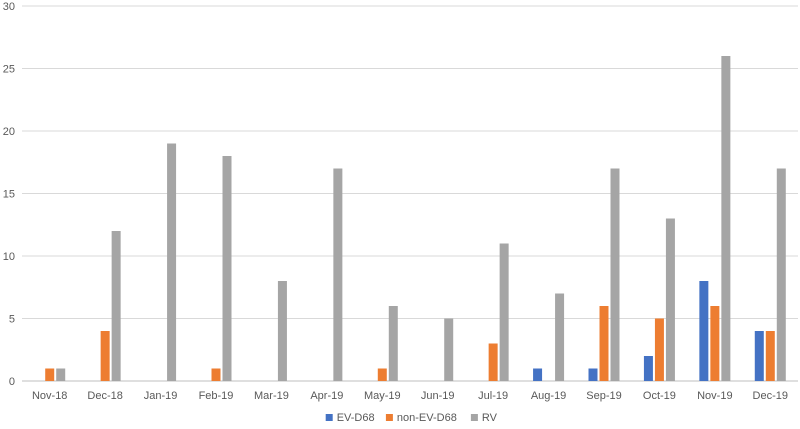  What do you see at coordinates (161, 396) in the screenshot?
I see `x-tick-label: Jan-19` at bounding box center [161, 396].